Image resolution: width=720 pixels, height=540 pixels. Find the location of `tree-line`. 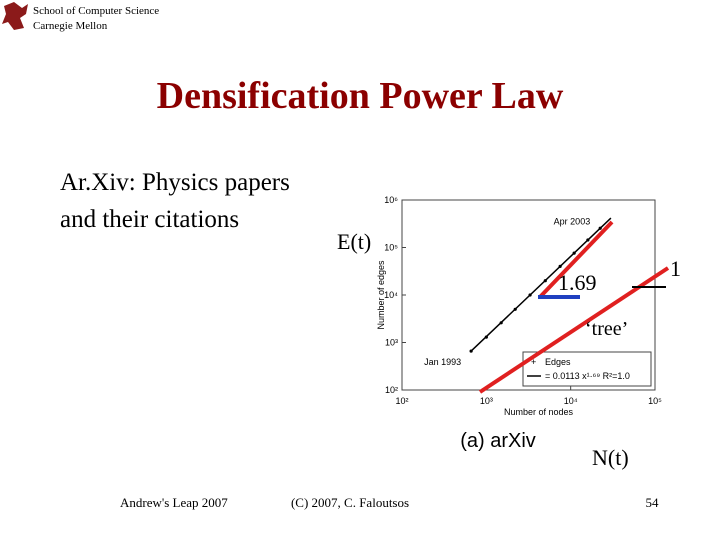

tree-line is located at coordinates (574, 330).